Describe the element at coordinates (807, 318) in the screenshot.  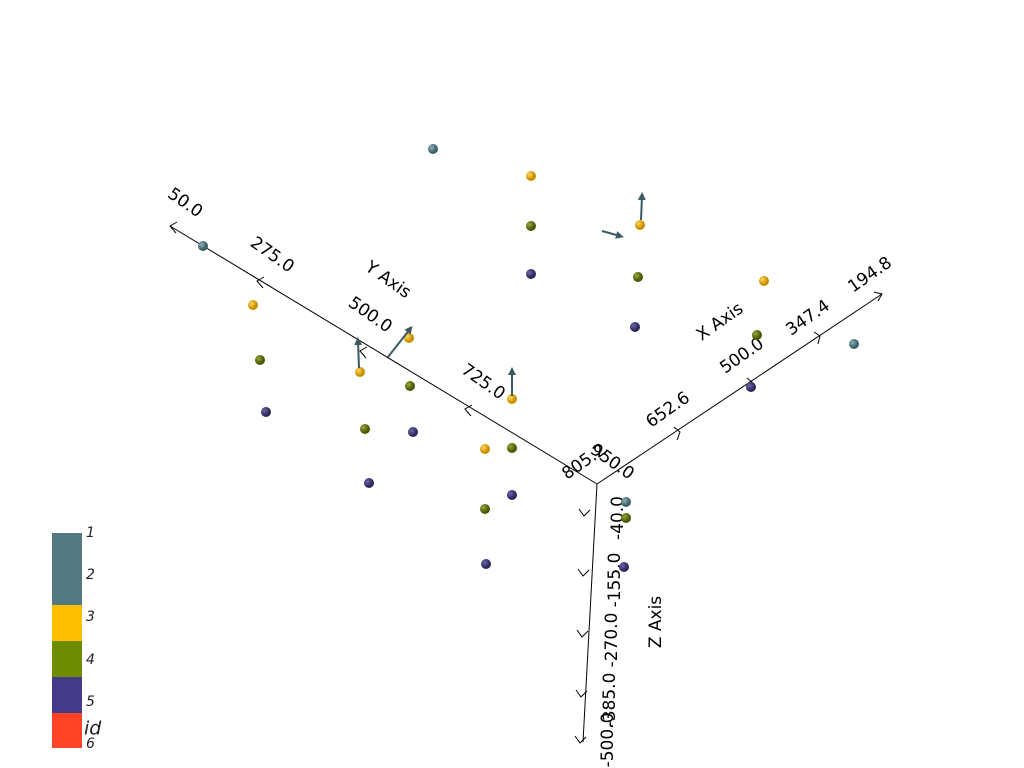
I see `x-tick-label: 347.4` at that location.